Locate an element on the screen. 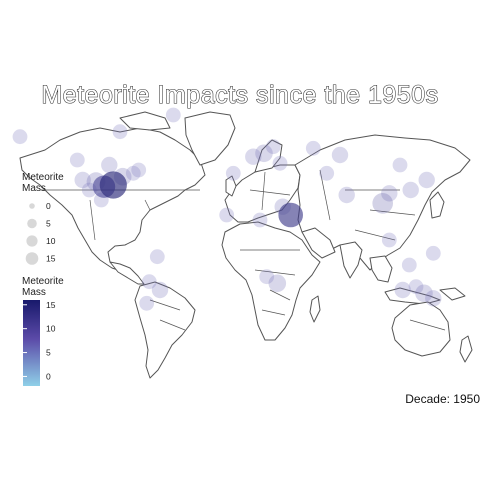 This screenshot has height=480, width=480. region-new-guinea is located at coordinates (452, 294).